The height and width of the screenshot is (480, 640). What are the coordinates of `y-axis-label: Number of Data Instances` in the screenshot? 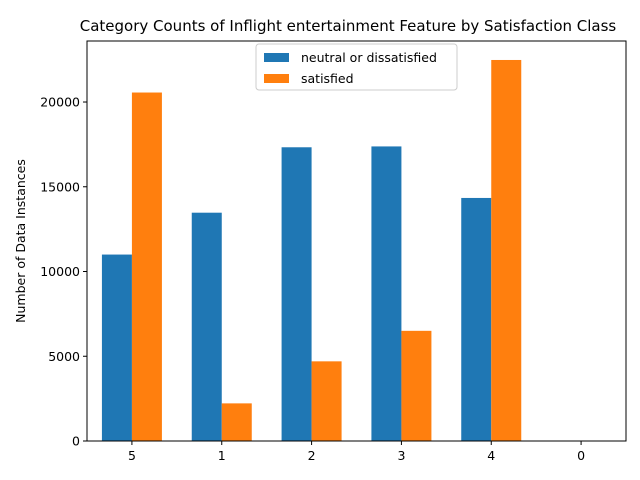 It's located at (20, 241).